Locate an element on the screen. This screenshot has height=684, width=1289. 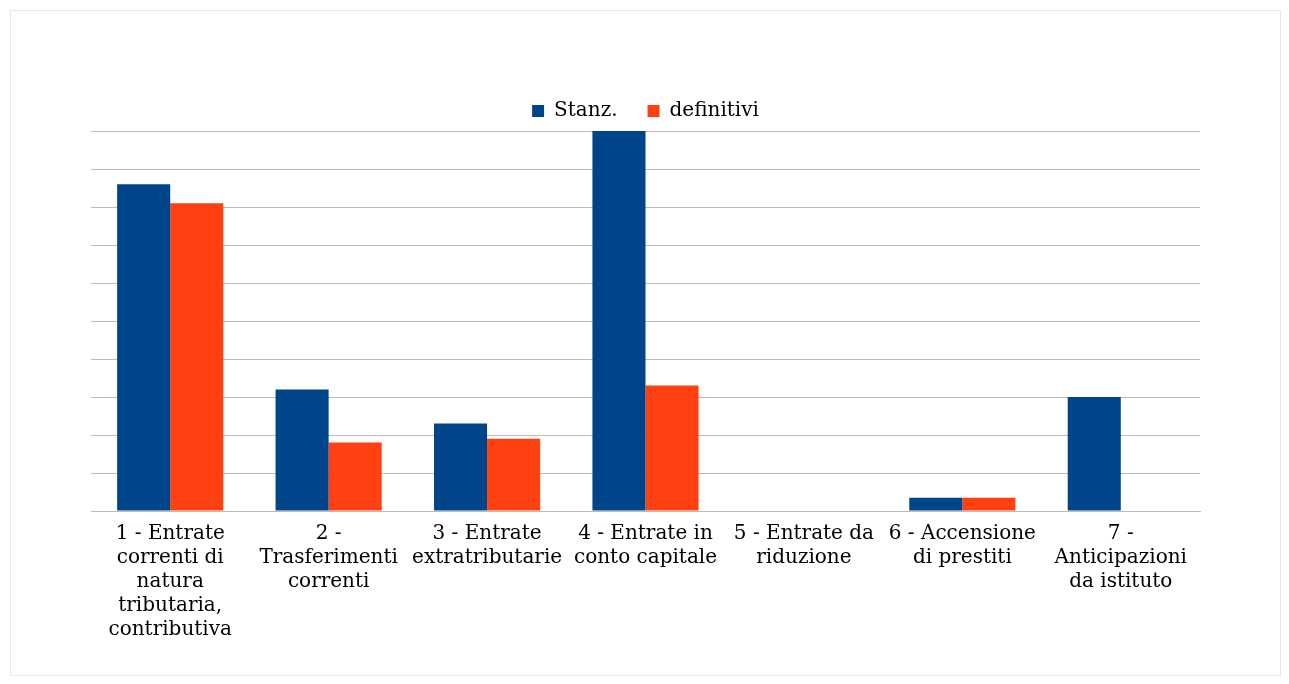
x-tick-label: 4 - Entrate in conto capitale is located at coordinates (645, 544).